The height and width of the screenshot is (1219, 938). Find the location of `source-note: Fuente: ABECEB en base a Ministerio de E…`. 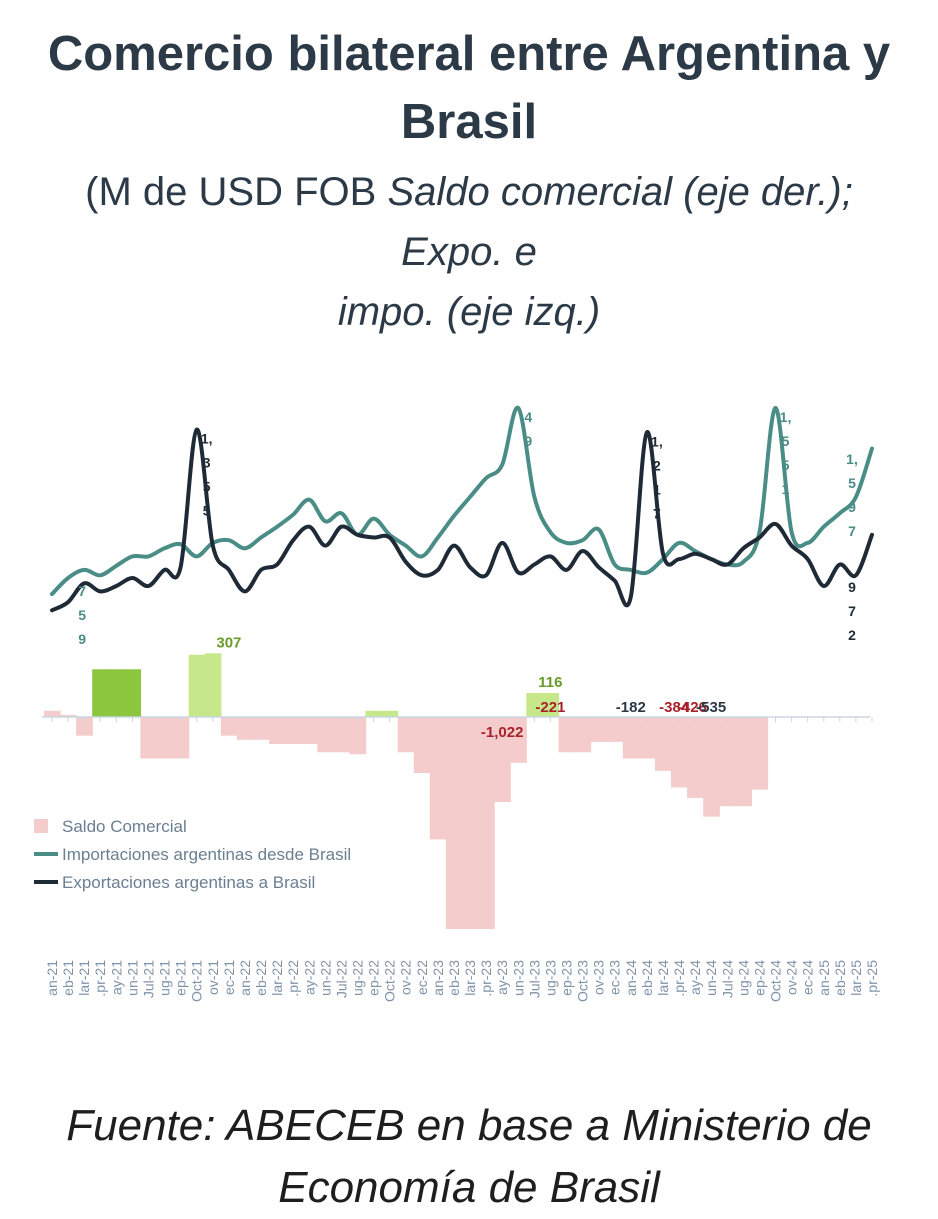

source-note: Fuente: ABECEB en base a Ministerio de E… is located at coordinates (469, 1157).